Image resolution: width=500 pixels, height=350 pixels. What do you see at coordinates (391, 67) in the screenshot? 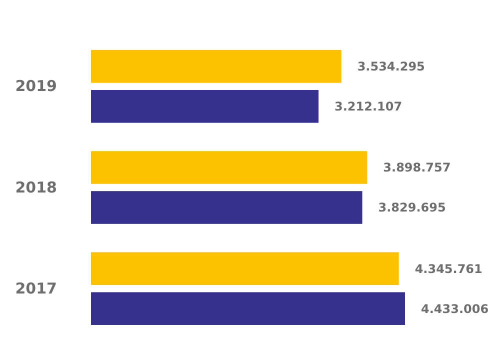
I see `data-label: 3.534.295` at bounding box center [391, 67].